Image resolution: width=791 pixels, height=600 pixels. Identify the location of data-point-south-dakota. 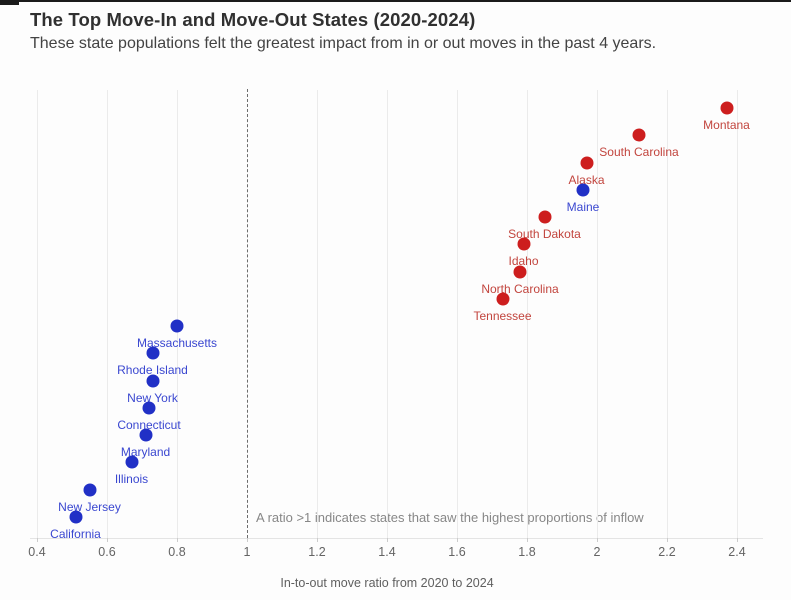
(544, 217).